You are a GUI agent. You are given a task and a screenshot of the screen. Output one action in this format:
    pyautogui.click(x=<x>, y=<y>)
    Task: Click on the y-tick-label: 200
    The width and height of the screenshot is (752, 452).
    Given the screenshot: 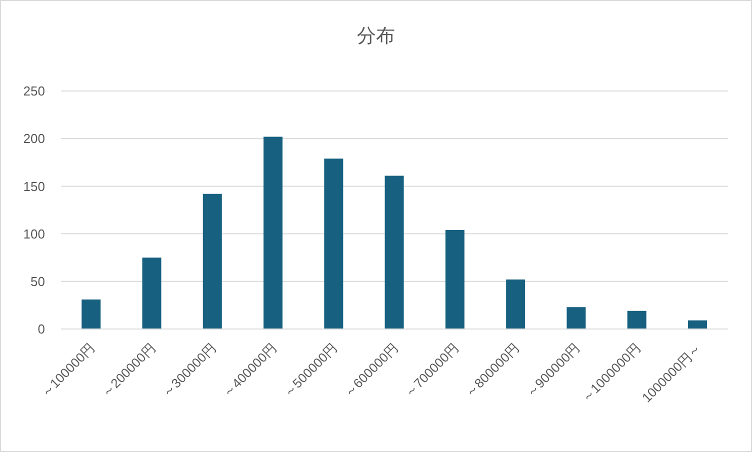 What is the action you would take?
    pyautogui.click(x=34, y=138)
    